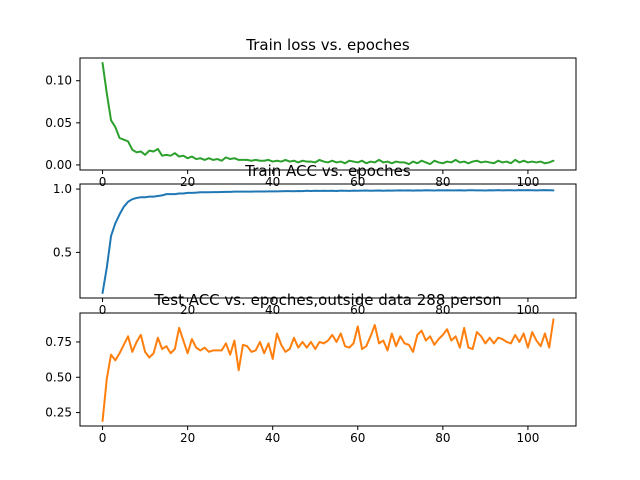  Describe the element at coordinates (58, 342) in the screenshot. I see `y-tick-label: 0.75` at that location.